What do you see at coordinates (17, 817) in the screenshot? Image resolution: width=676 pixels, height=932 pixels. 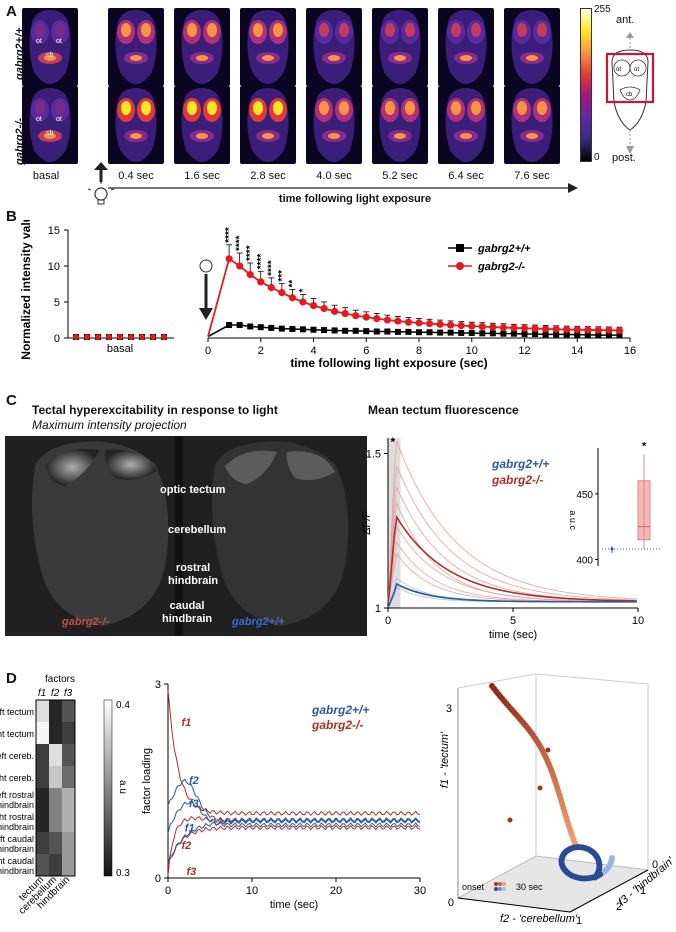 I see `d-heat-row-label: right rostral` at bounding box center [17, 817].